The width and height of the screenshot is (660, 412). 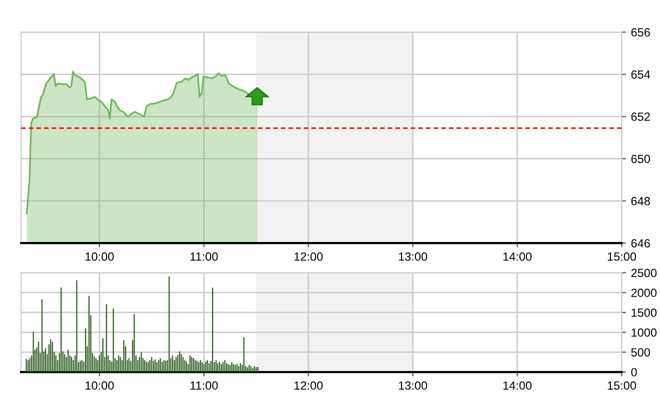 What do you see at coordinates (640, 159) in the screenshot?
I see `y-tick-label: 650` at bounding box center [640, 159].